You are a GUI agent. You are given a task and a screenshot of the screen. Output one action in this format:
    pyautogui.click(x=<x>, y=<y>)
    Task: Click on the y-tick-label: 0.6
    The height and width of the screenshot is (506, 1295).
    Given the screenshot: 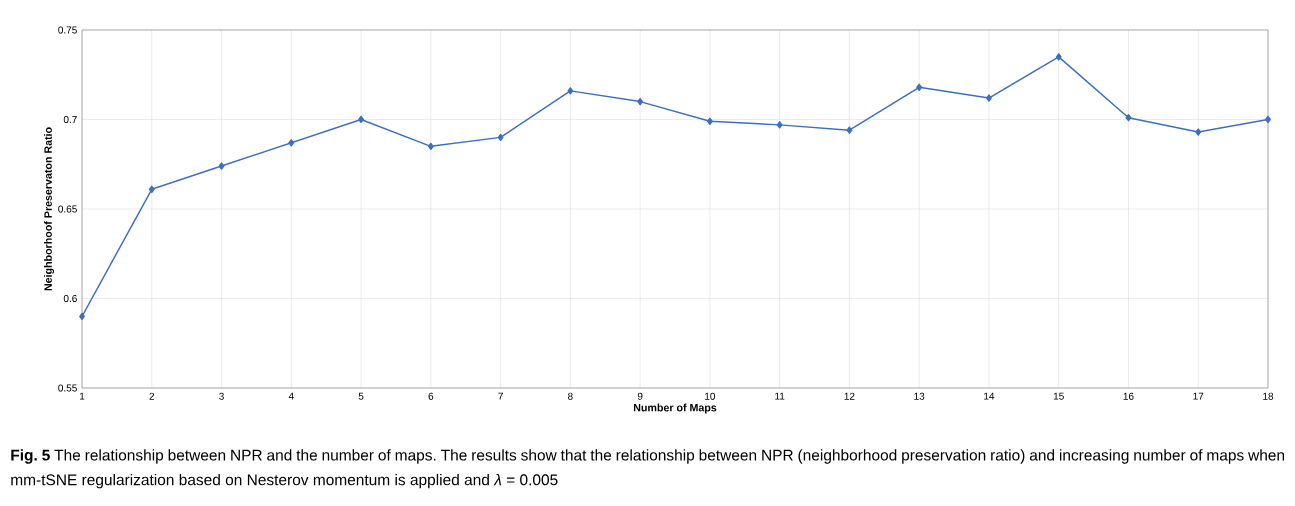 What is the action you would take?
    pyautogui.click(x=70, y=298)
    